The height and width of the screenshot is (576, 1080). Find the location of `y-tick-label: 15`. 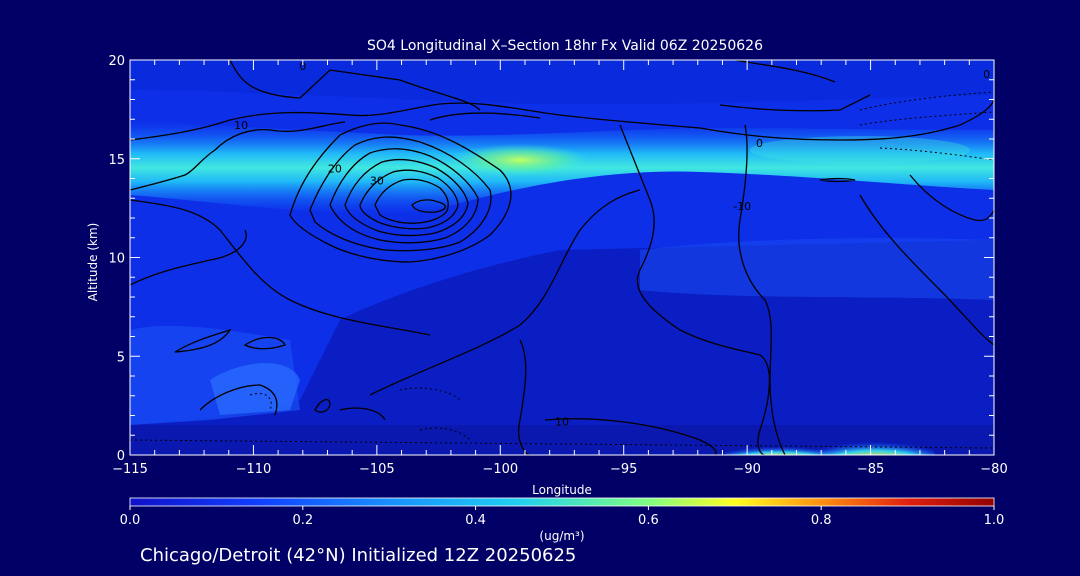

y-tick-label: 15 is located at coordinates (116, 160).